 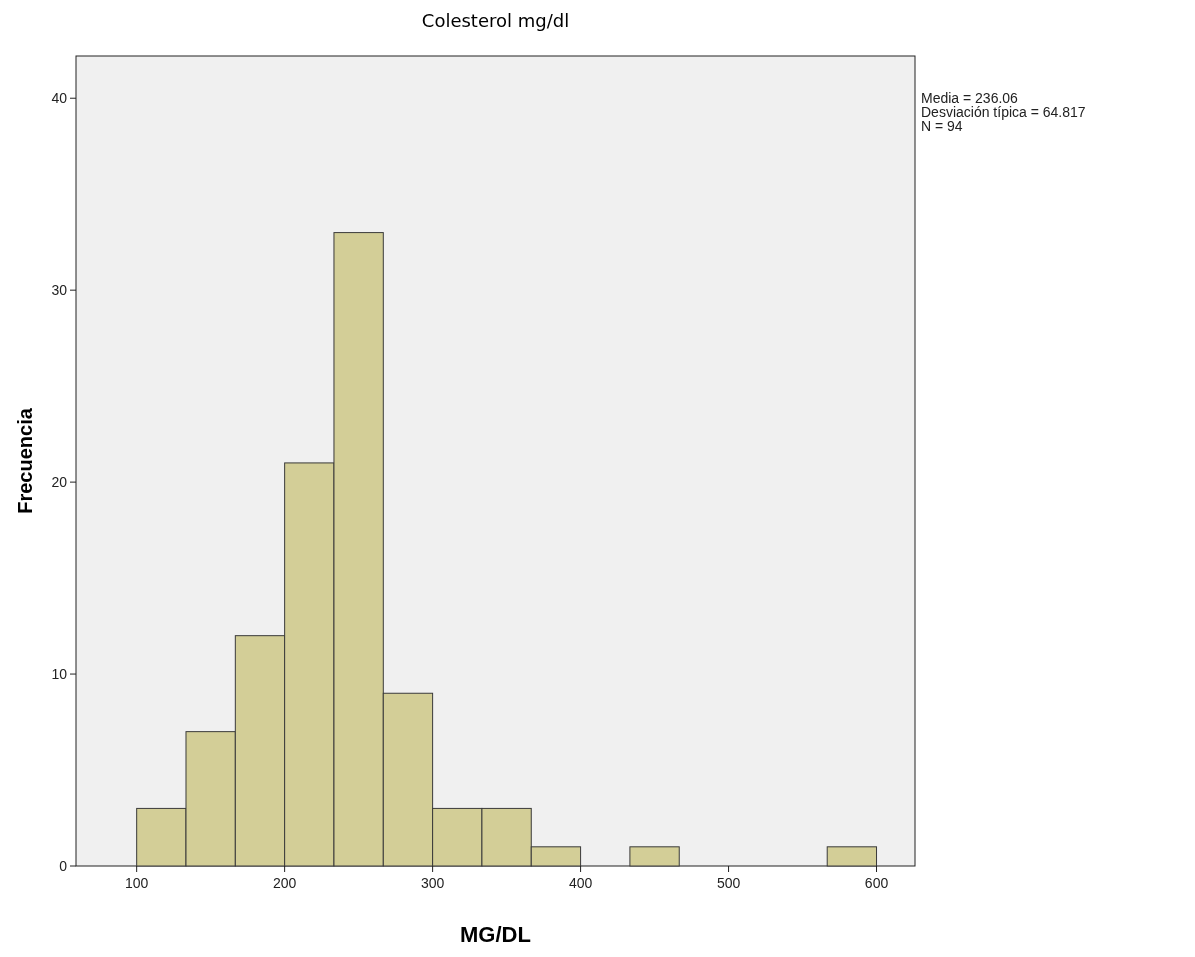 I want to click on text: Desviación típica = 64.817, so click(x=1003, y=112).